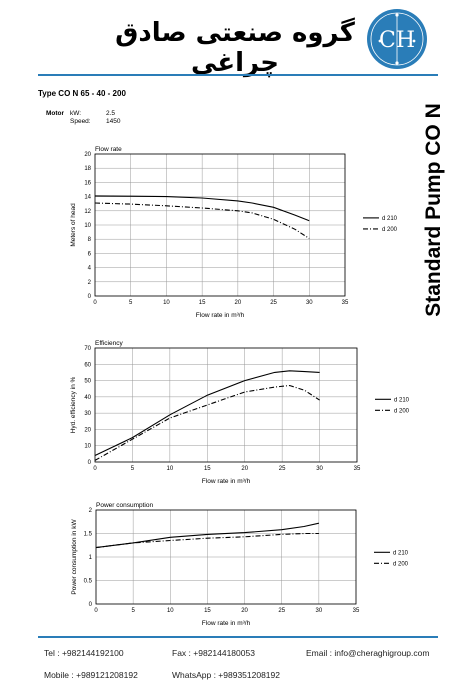 This screenshot has height=688, width=474. What do you see at coordinates (238, 637) in the screenshot?
I see `footer-divider` at bounding box center [238, 637].